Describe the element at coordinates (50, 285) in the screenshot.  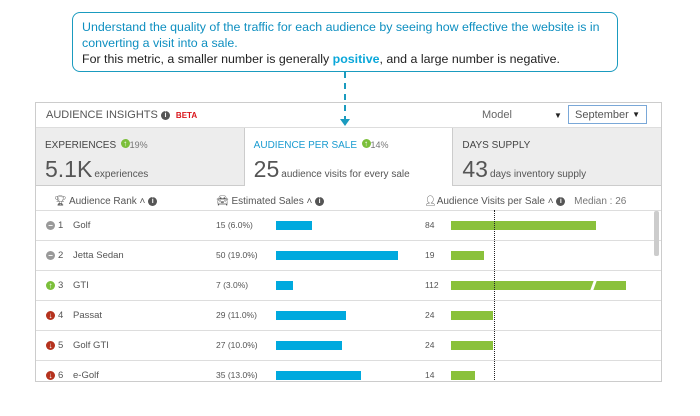
I see `trend-up-icon: ↑` at that location.